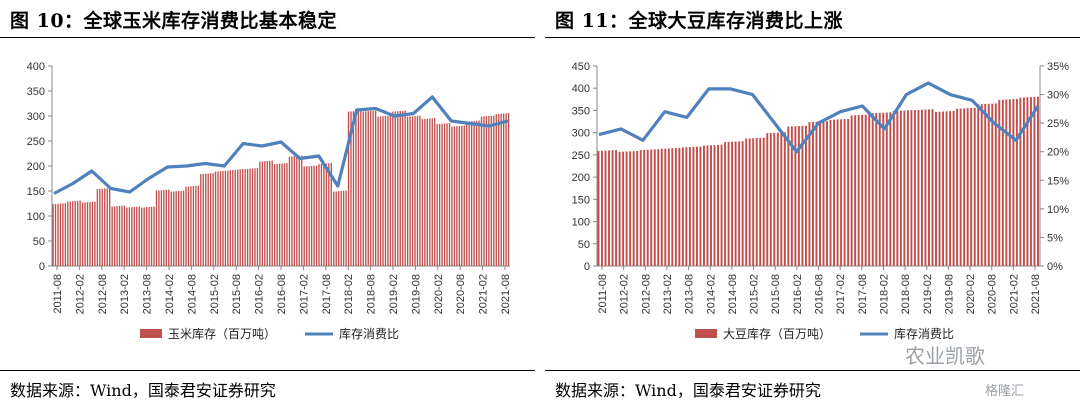 This screenshot has height=405, width=1080. Describe the element at coordinates (584, 245) in the screenshot. I see `y-tick-label: 50` at that location.